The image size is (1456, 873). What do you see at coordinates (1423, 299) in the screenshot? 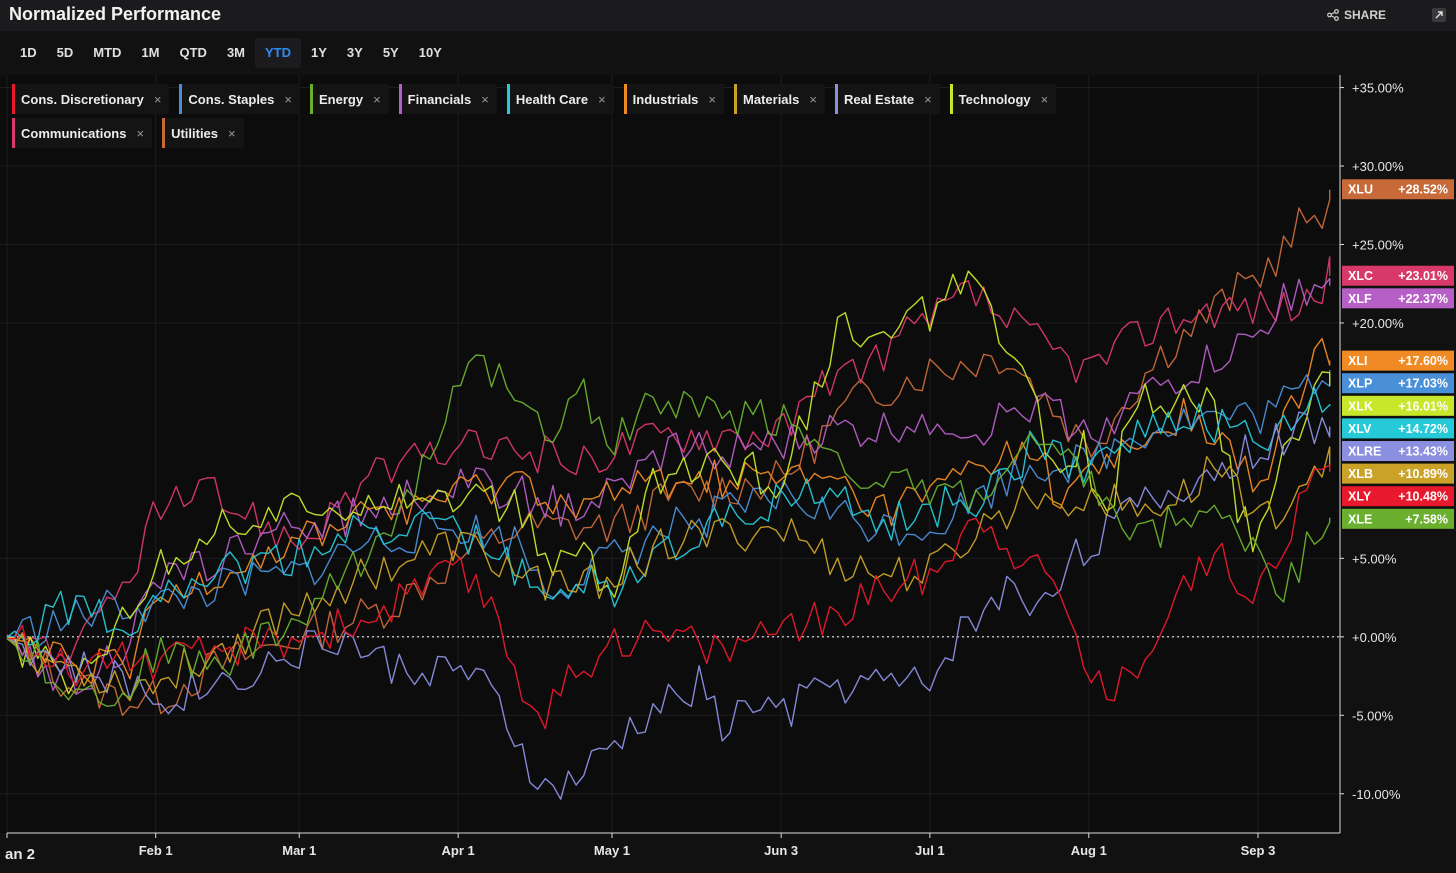
I see `end-badge-value: +22.37%` at bounding box center [1423, 299].